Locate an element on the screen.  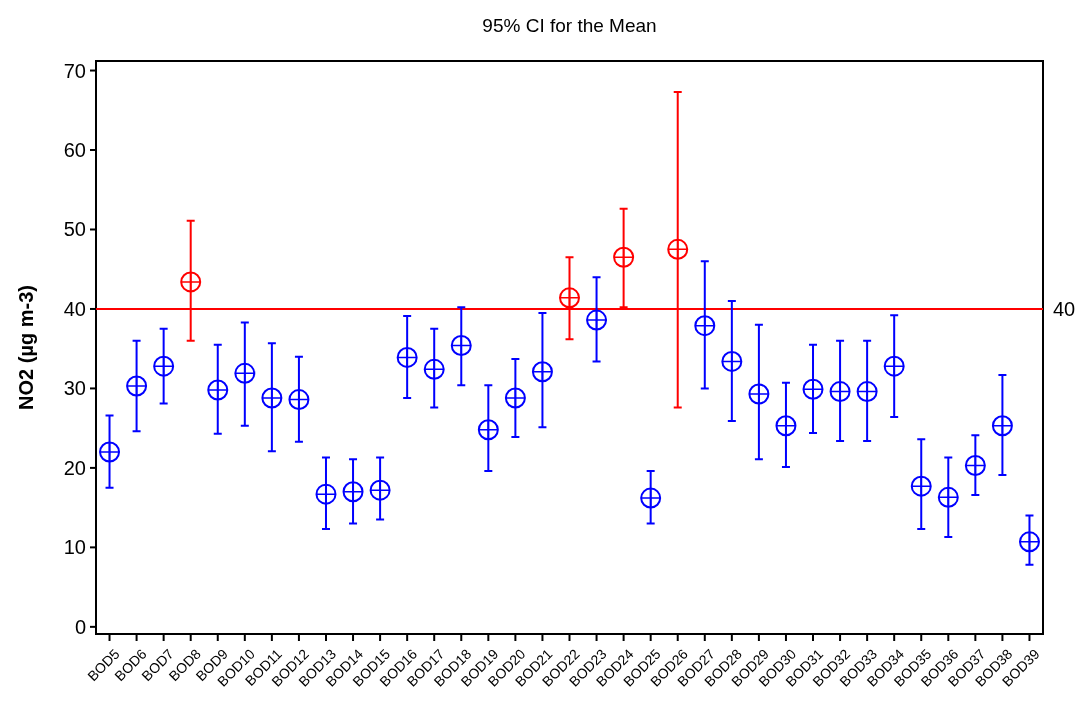
y-tick-label: 40 is located at coordinates (74, 308).